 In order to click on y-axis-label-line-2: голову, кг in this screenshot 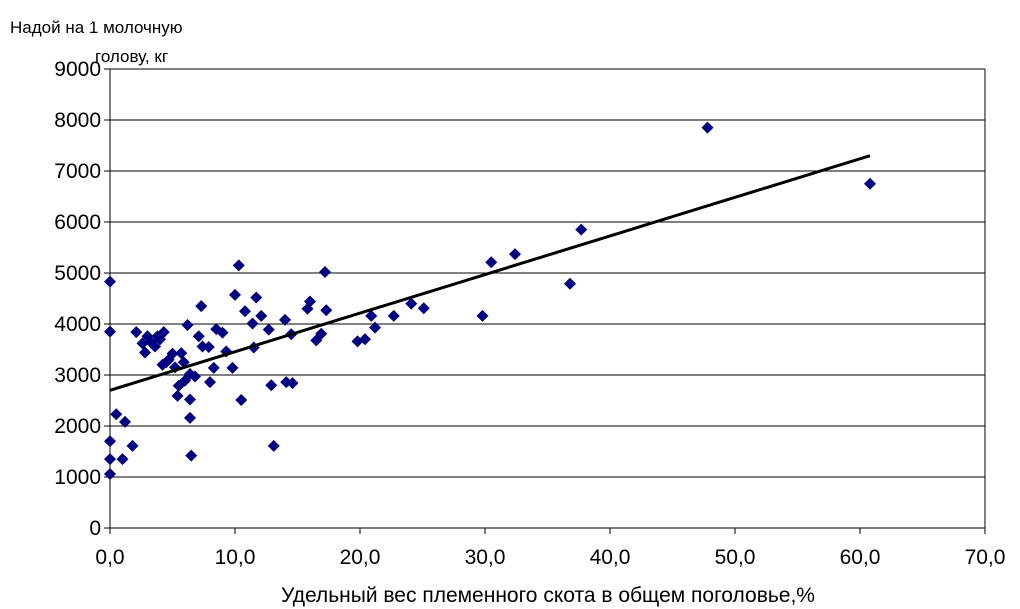, I will do `click(131, 56)`.